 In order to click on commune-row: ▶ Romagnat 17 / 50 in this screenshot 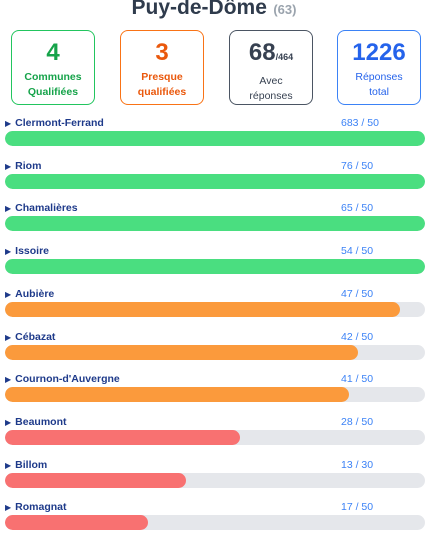, I will do `click(214, 516)`.